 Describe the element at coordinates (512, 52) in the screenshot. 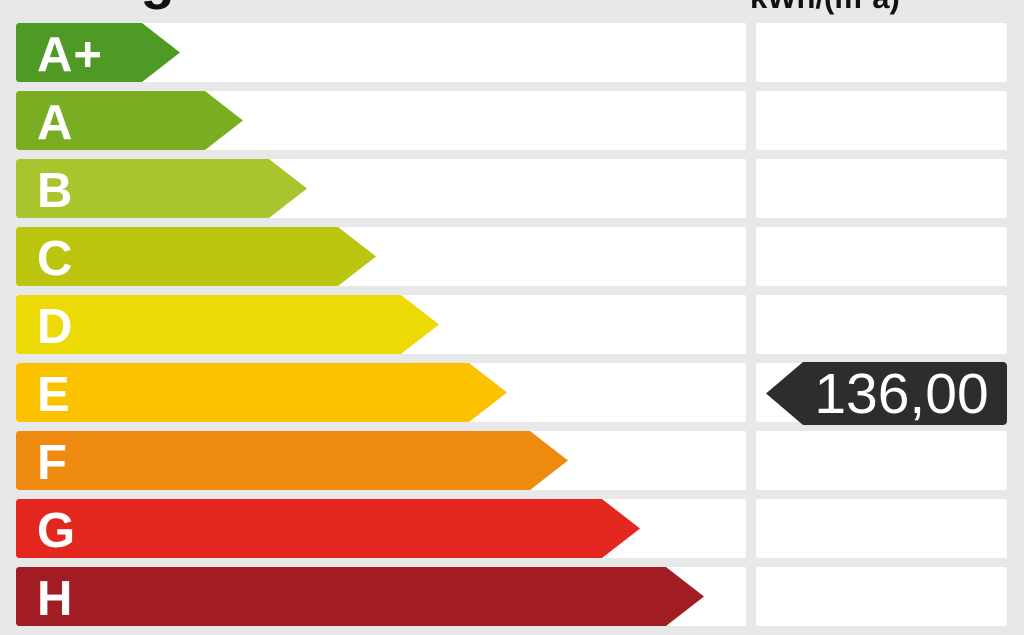

I see `energy-class-row: A+` at that location.